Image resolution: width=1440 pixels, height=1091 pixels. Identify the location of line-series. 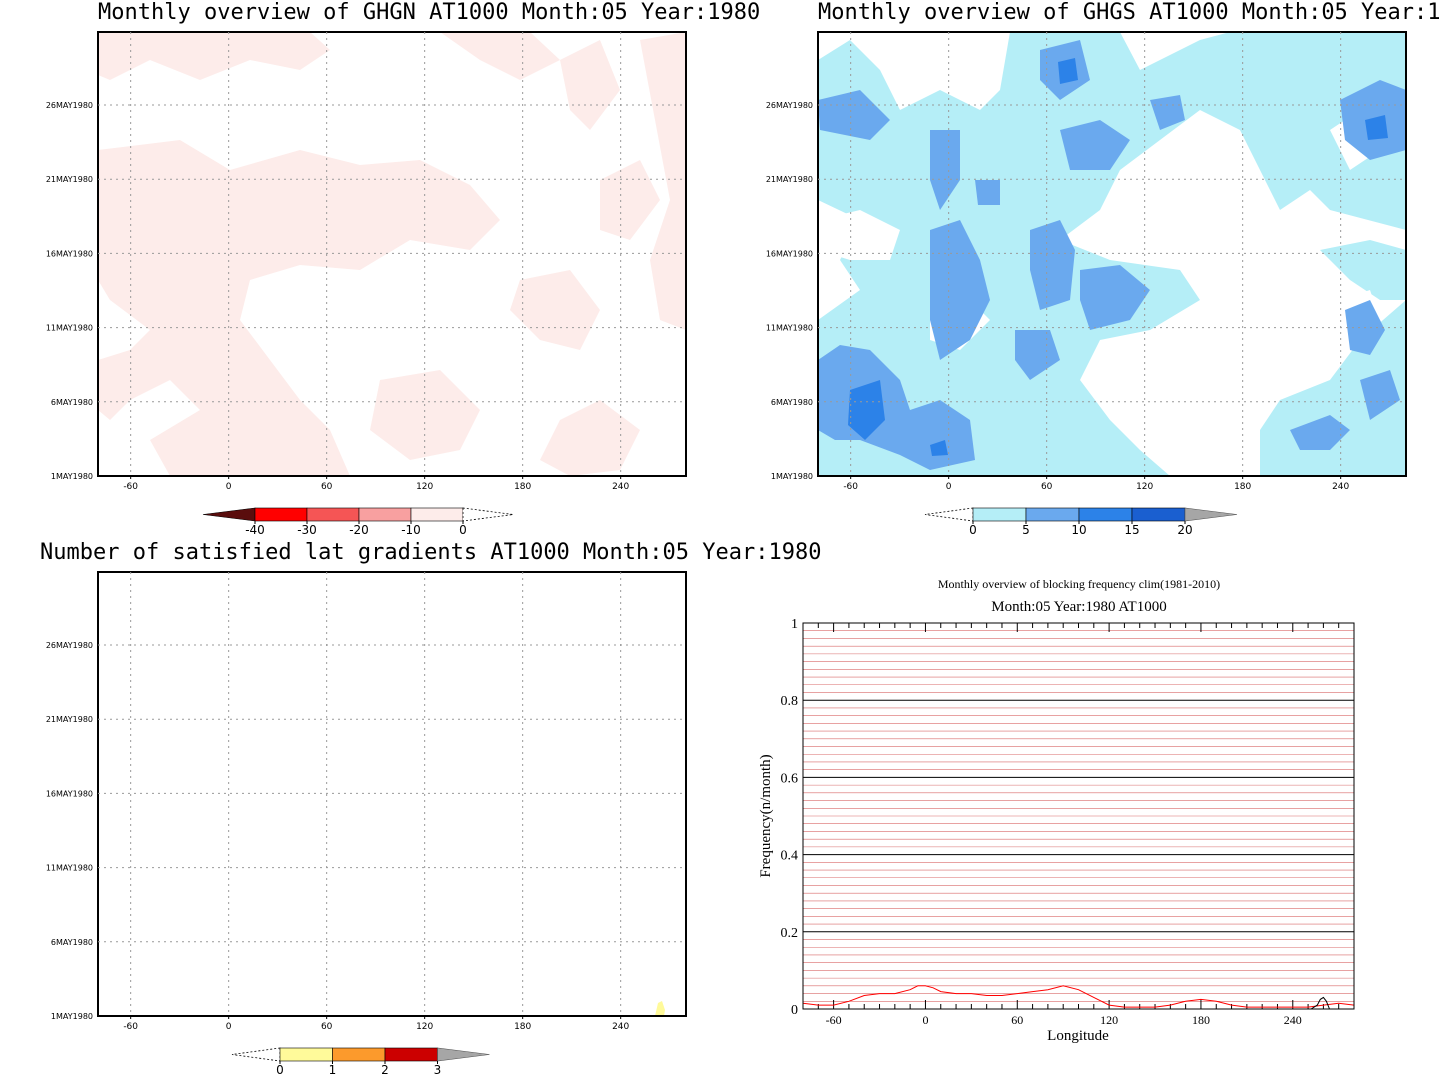
(1078, 997).